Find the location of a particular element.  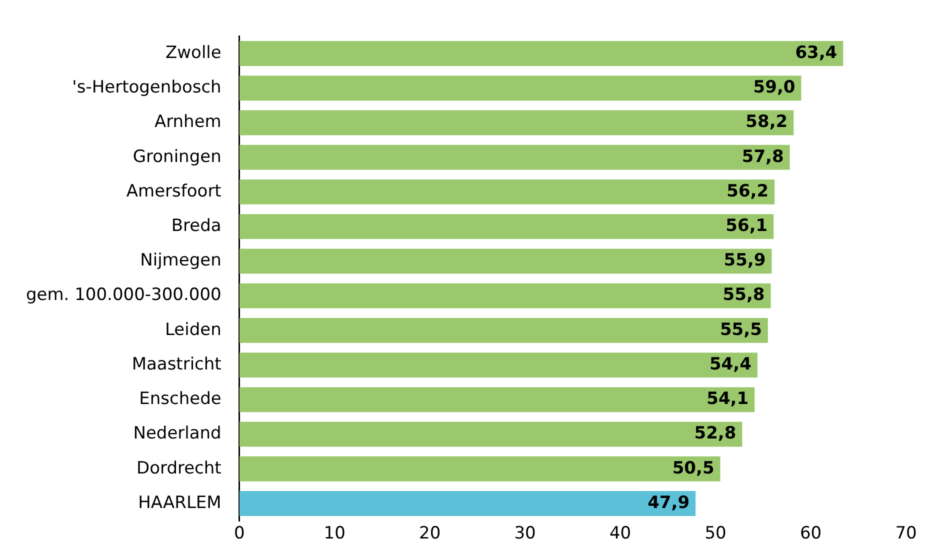

x-tick-label: 70 is located at coordinates (906, 533).